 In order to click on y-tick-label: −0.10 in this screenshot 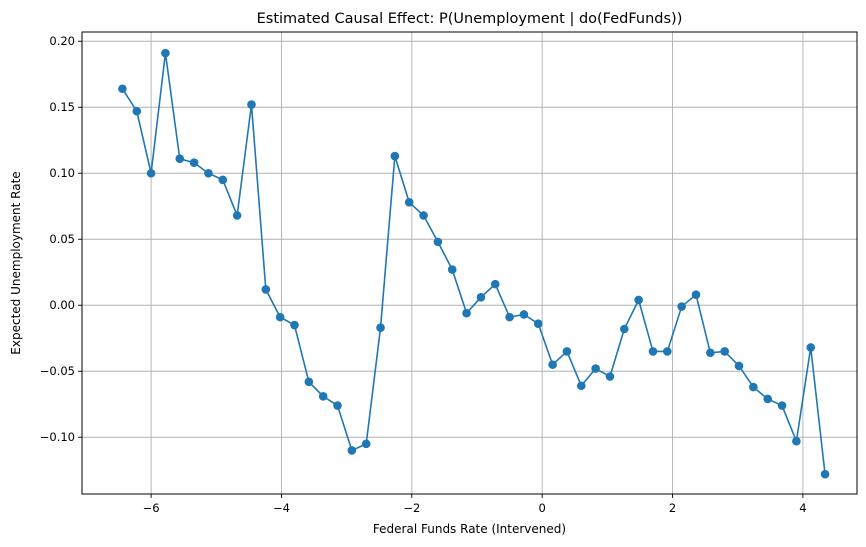, I will do `click(57, 437)`.